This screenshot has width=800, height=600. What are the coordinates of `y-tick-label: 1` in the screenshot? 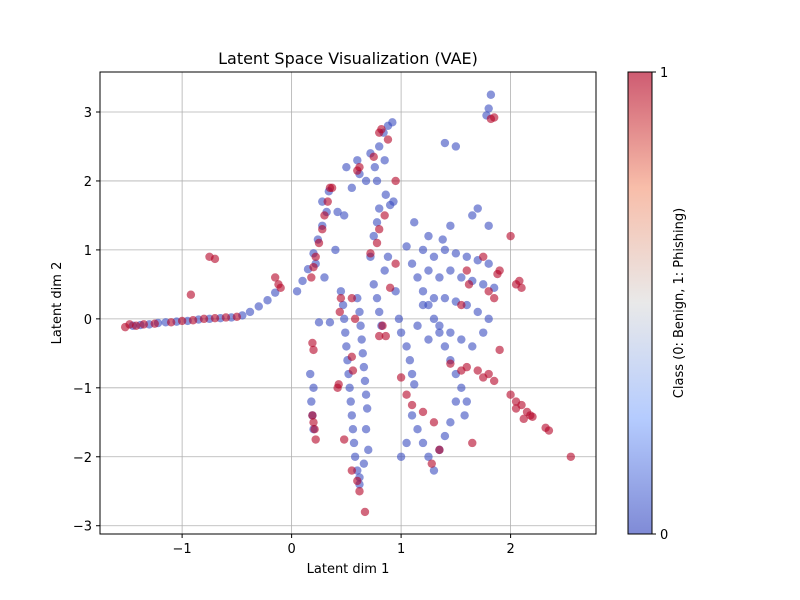 It's located at (88, 251).